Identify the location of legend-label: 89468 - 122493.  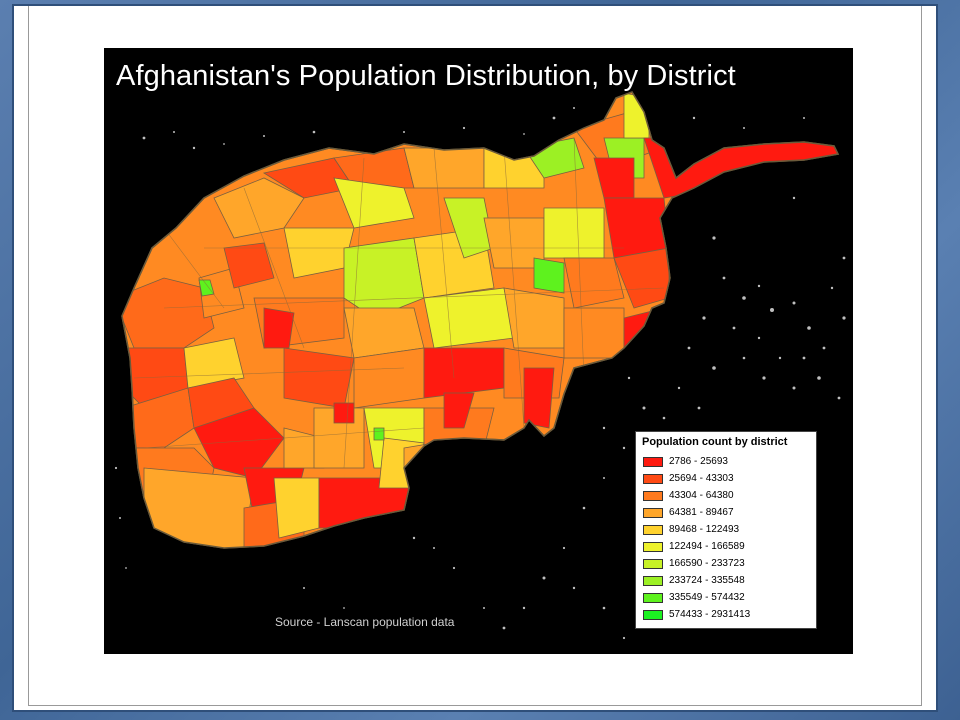
(704, 529).